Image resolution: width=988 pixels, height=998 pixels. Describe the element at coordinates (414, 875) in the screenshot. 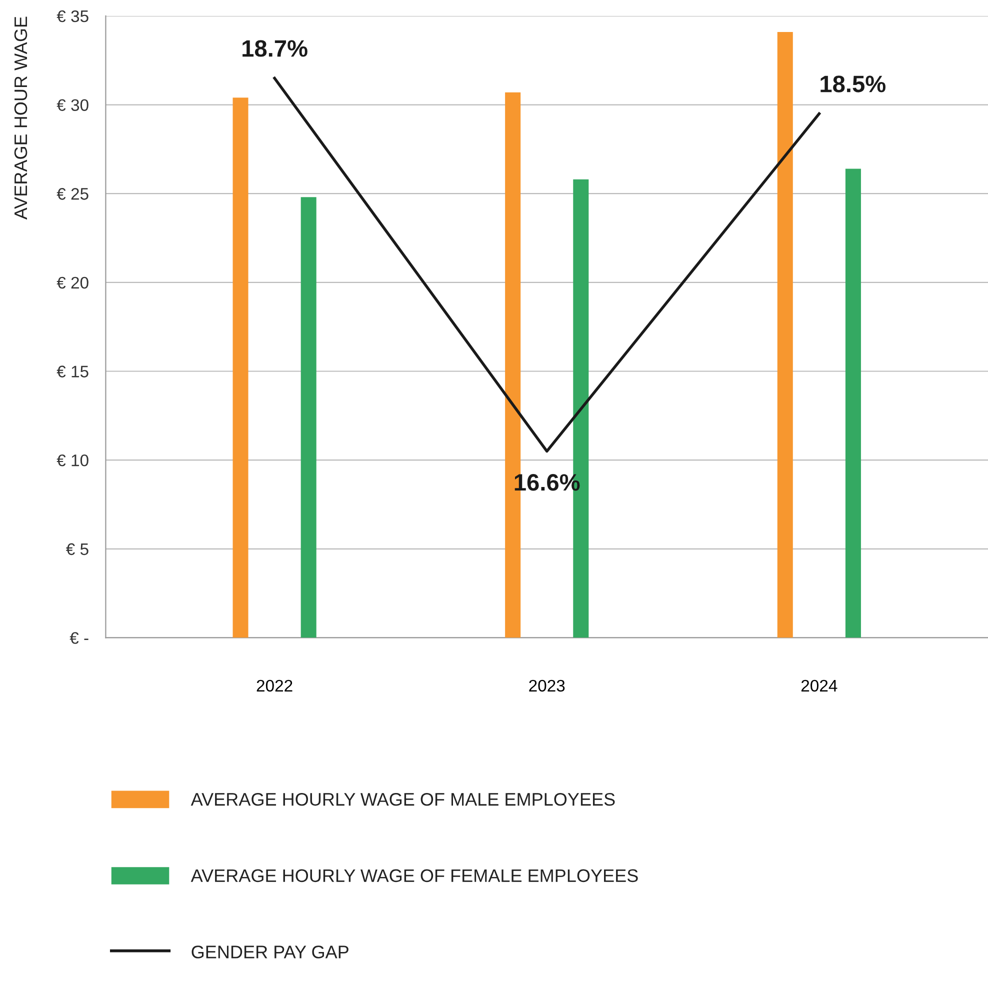

I see `legend-label: AVERAGE HOURLY WAGE OF FEMALE EMPLOYEES` at that location.